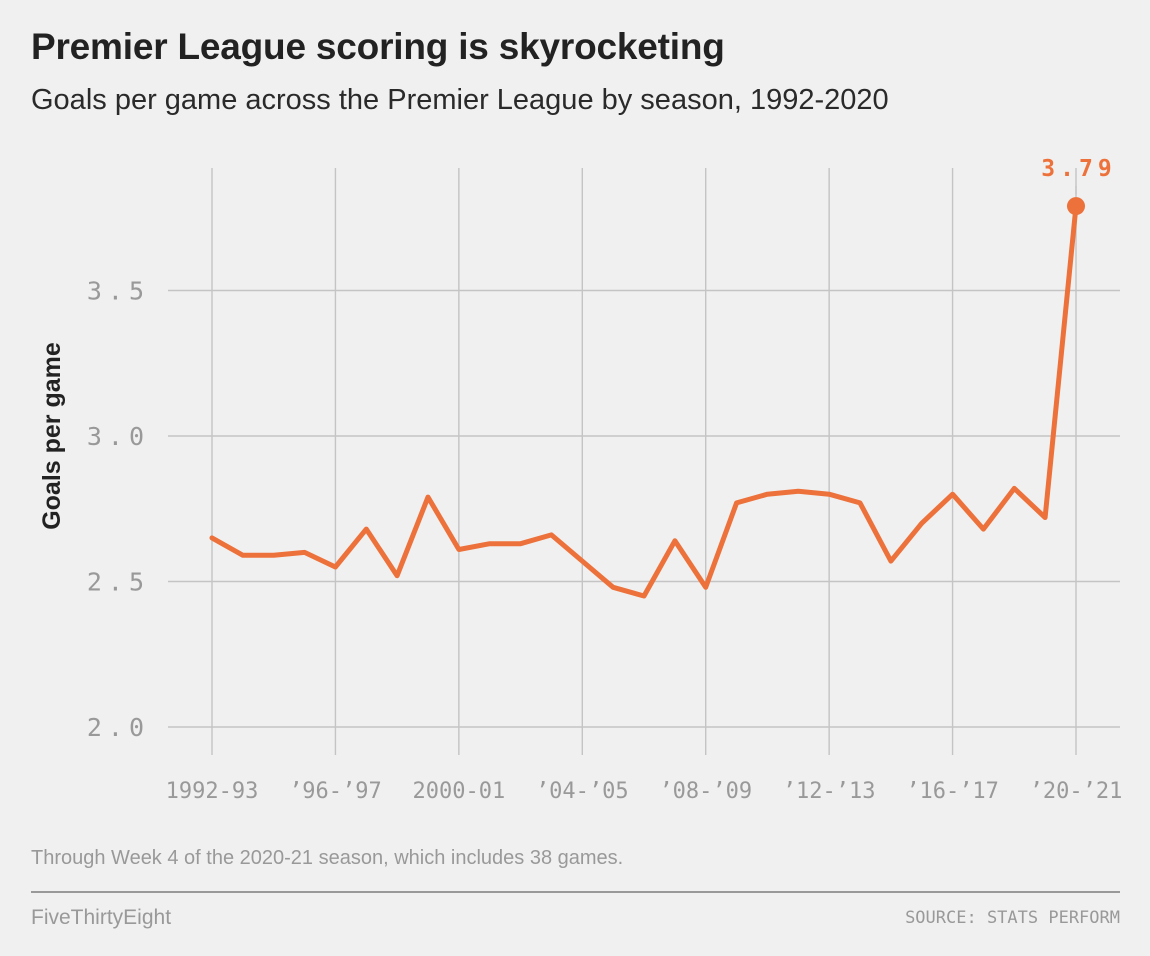 This screenshot has width=1150, height=956. Describe the element at coordinates (582, 791) in the screenshot. I see `x-tick-label: ’04-’05` at that location.